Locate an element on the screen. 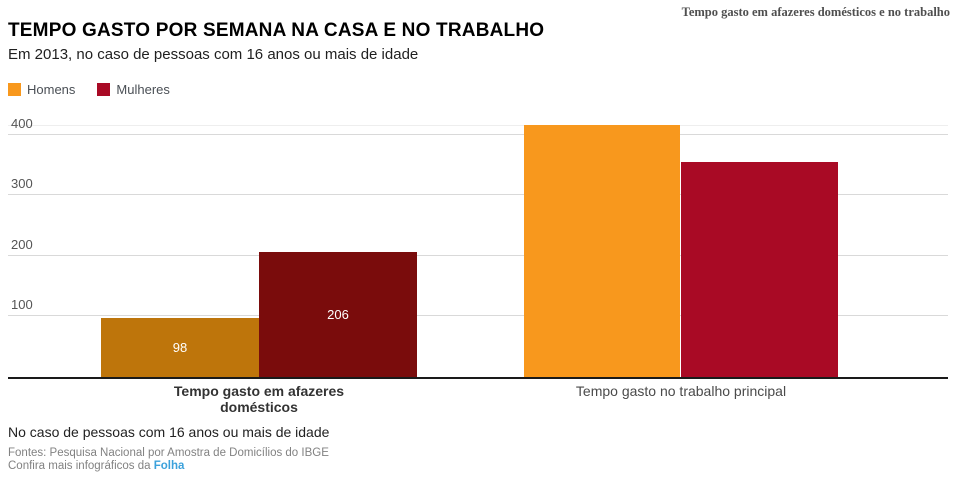  folha-link: Folha is located at coordinates (169, 466).